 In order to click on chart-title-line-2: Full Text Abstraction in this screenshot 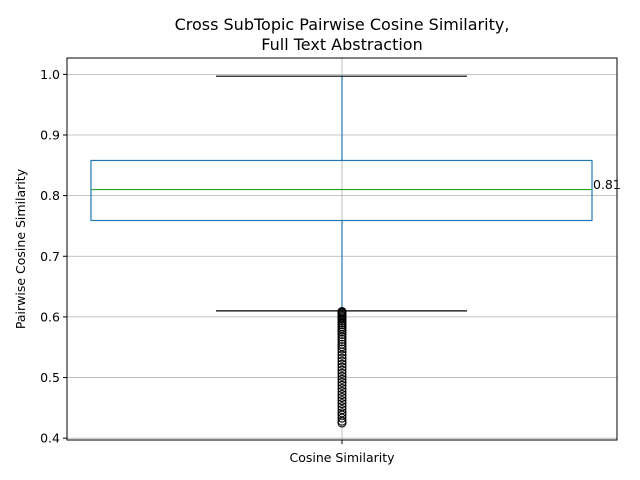, I will do `click(341, 44)`.